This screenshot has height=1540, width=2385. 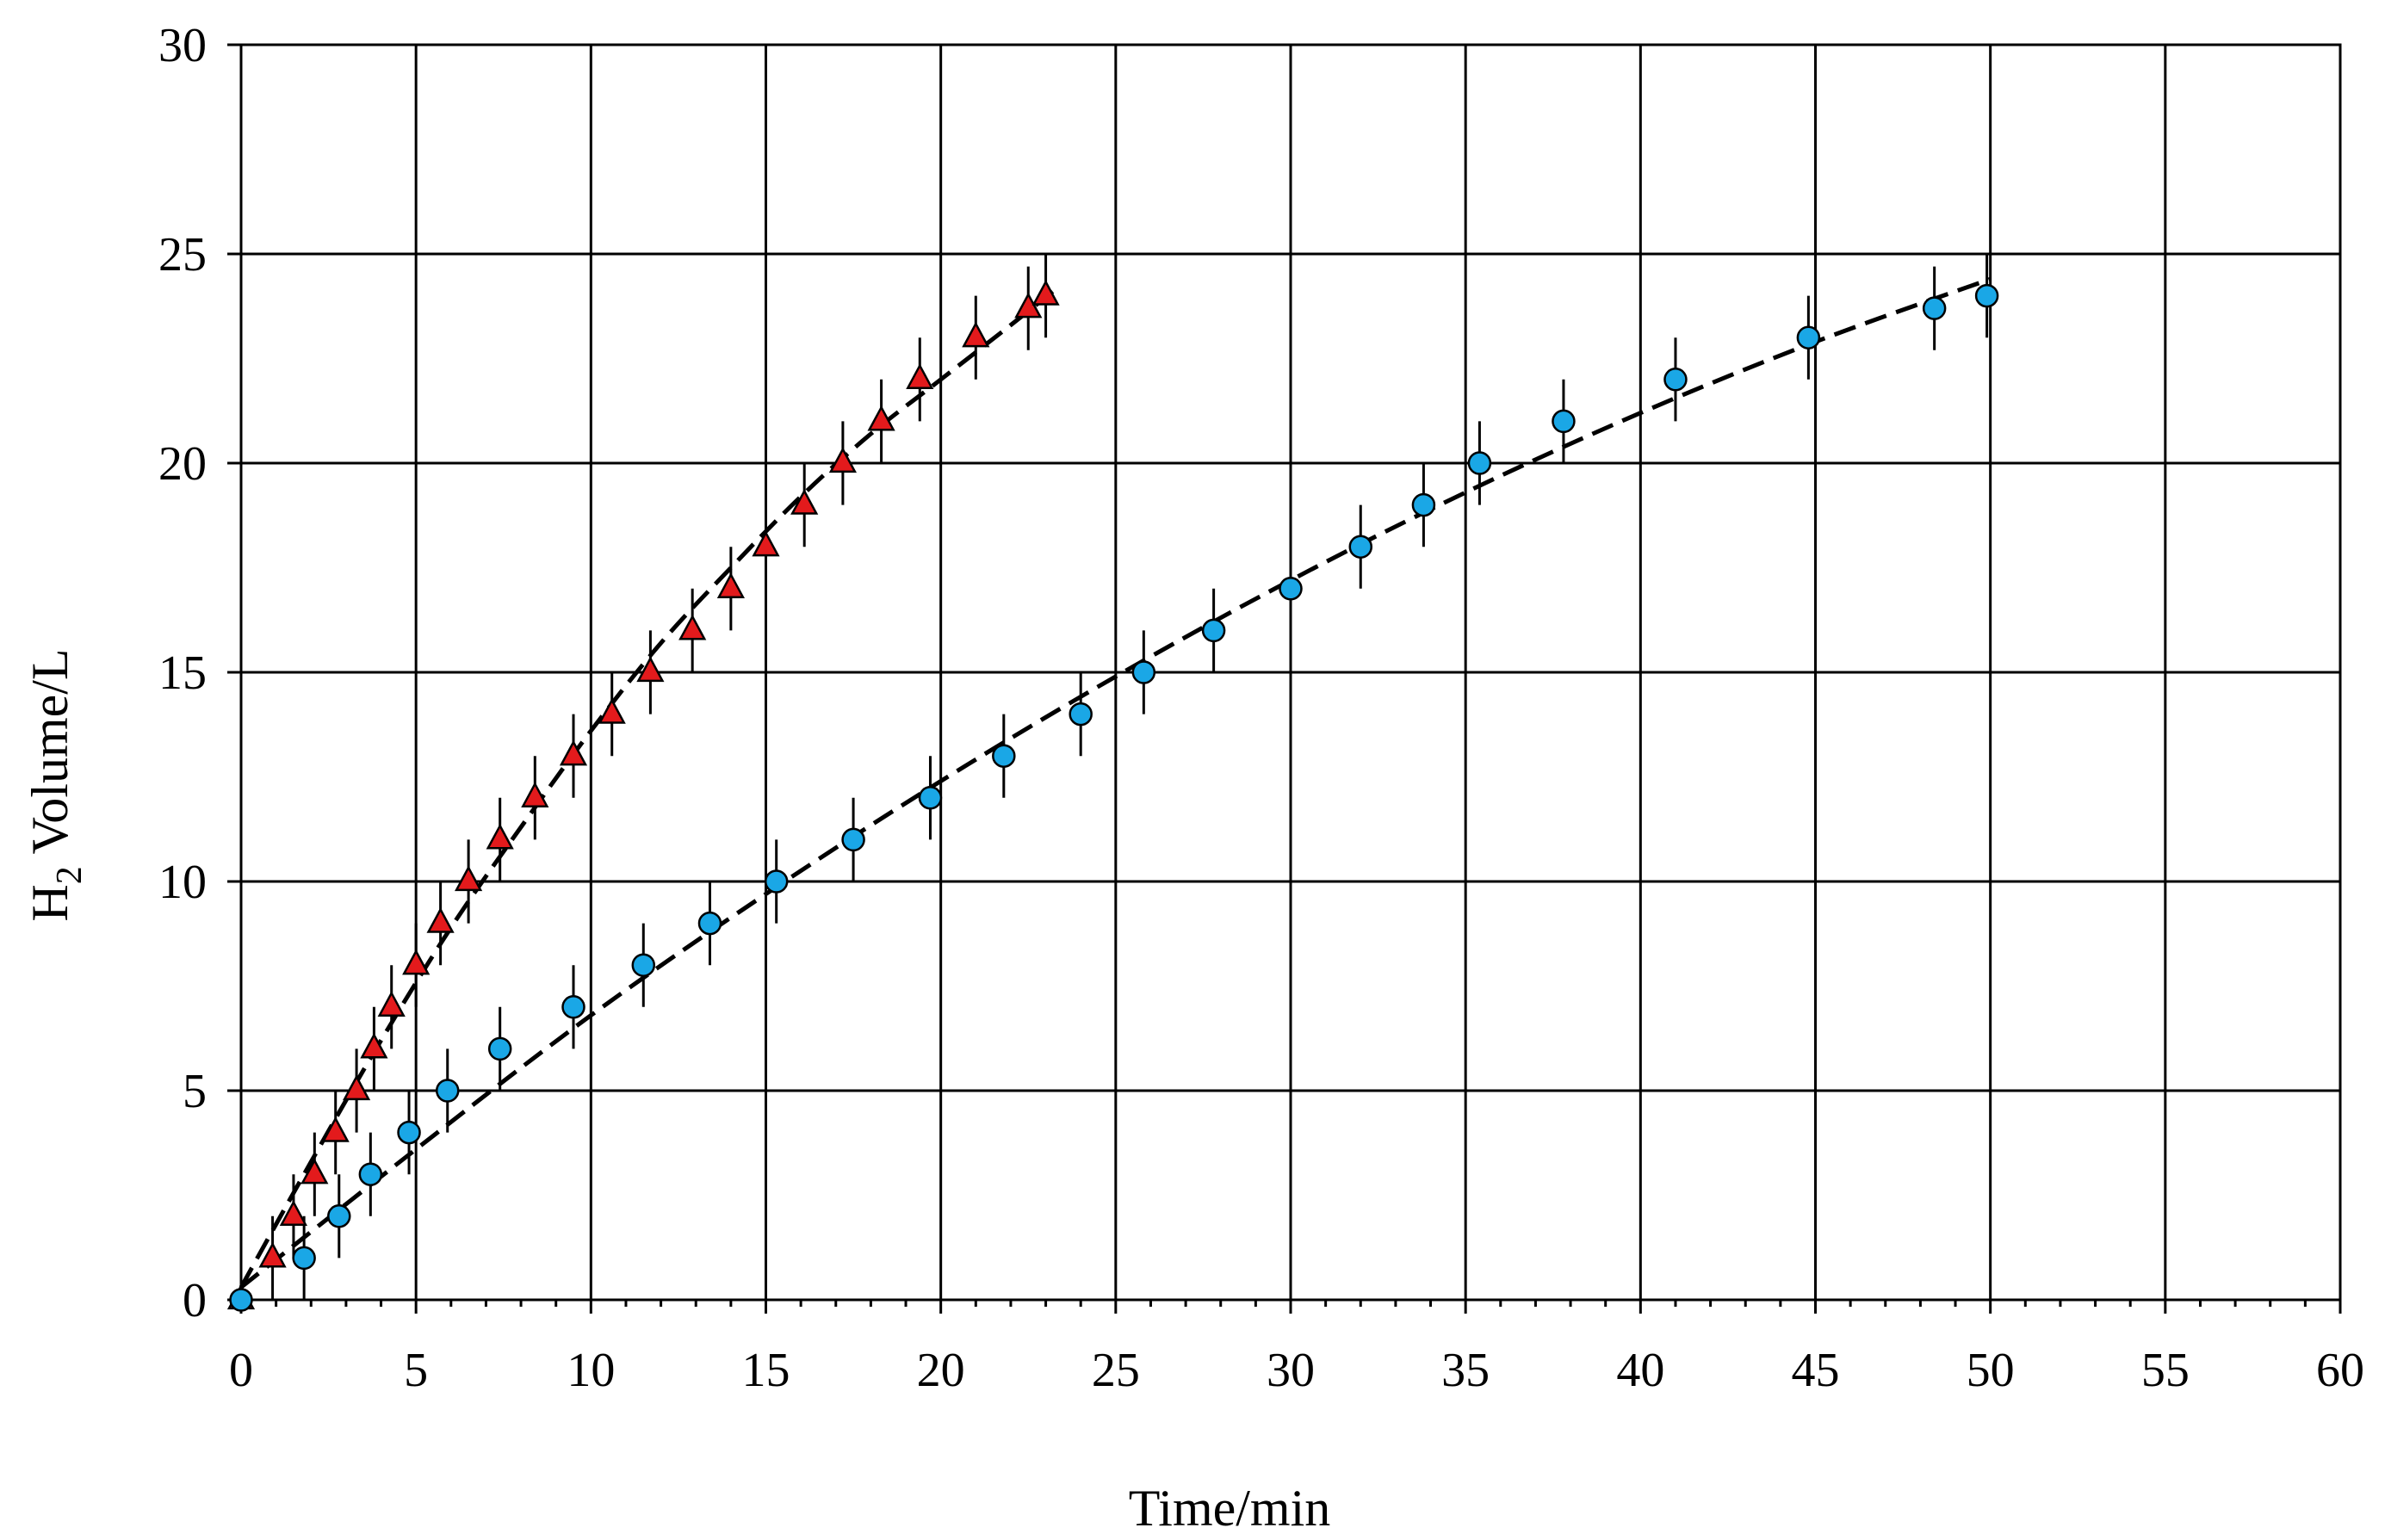 I want to click on y-axis-title-subscript: 2, so click(x=70, y=875).